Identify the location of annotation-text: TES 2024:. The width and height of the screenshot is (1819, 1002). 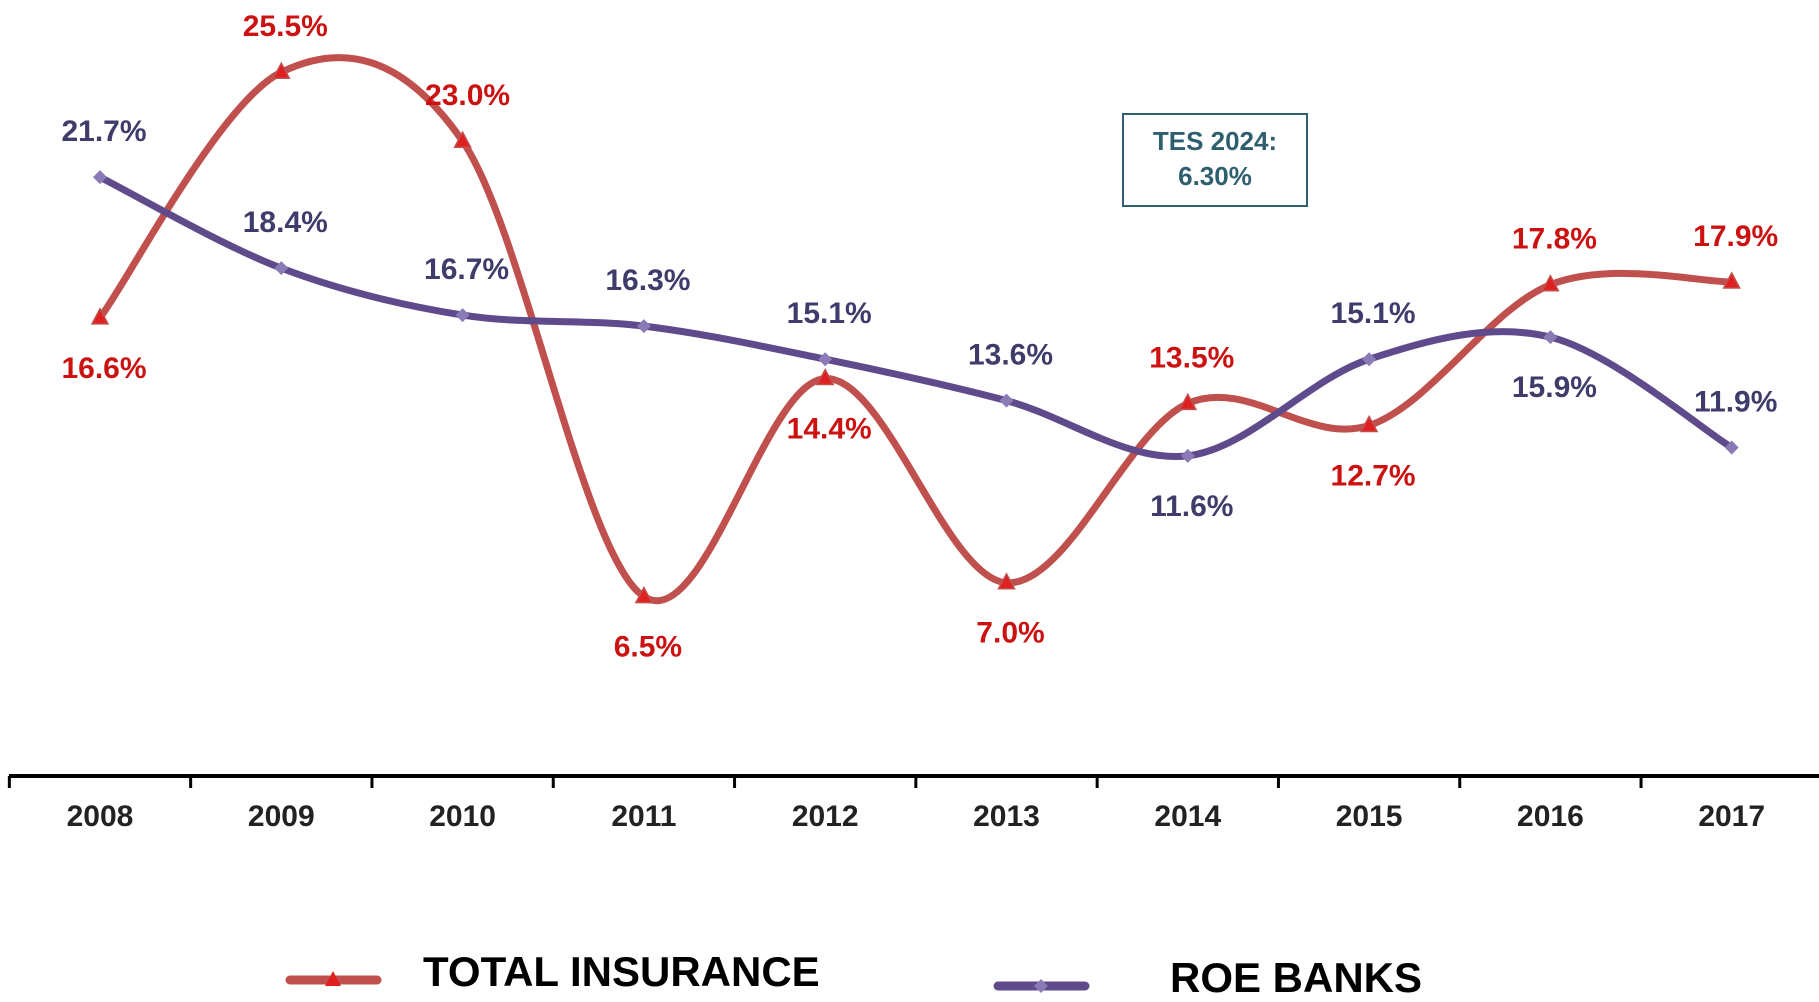
(1215, 141).